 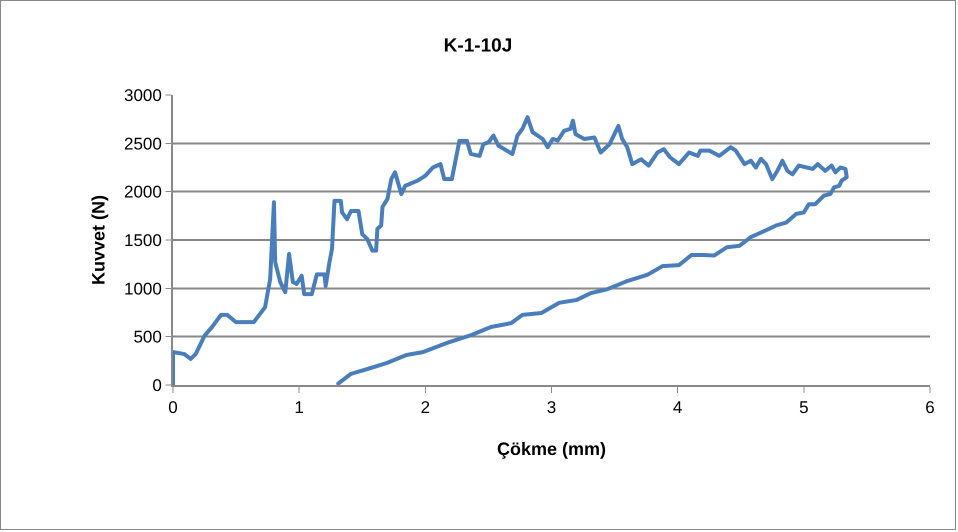 I want to click on y-tick-label: 0, so click(x=157, y=385).